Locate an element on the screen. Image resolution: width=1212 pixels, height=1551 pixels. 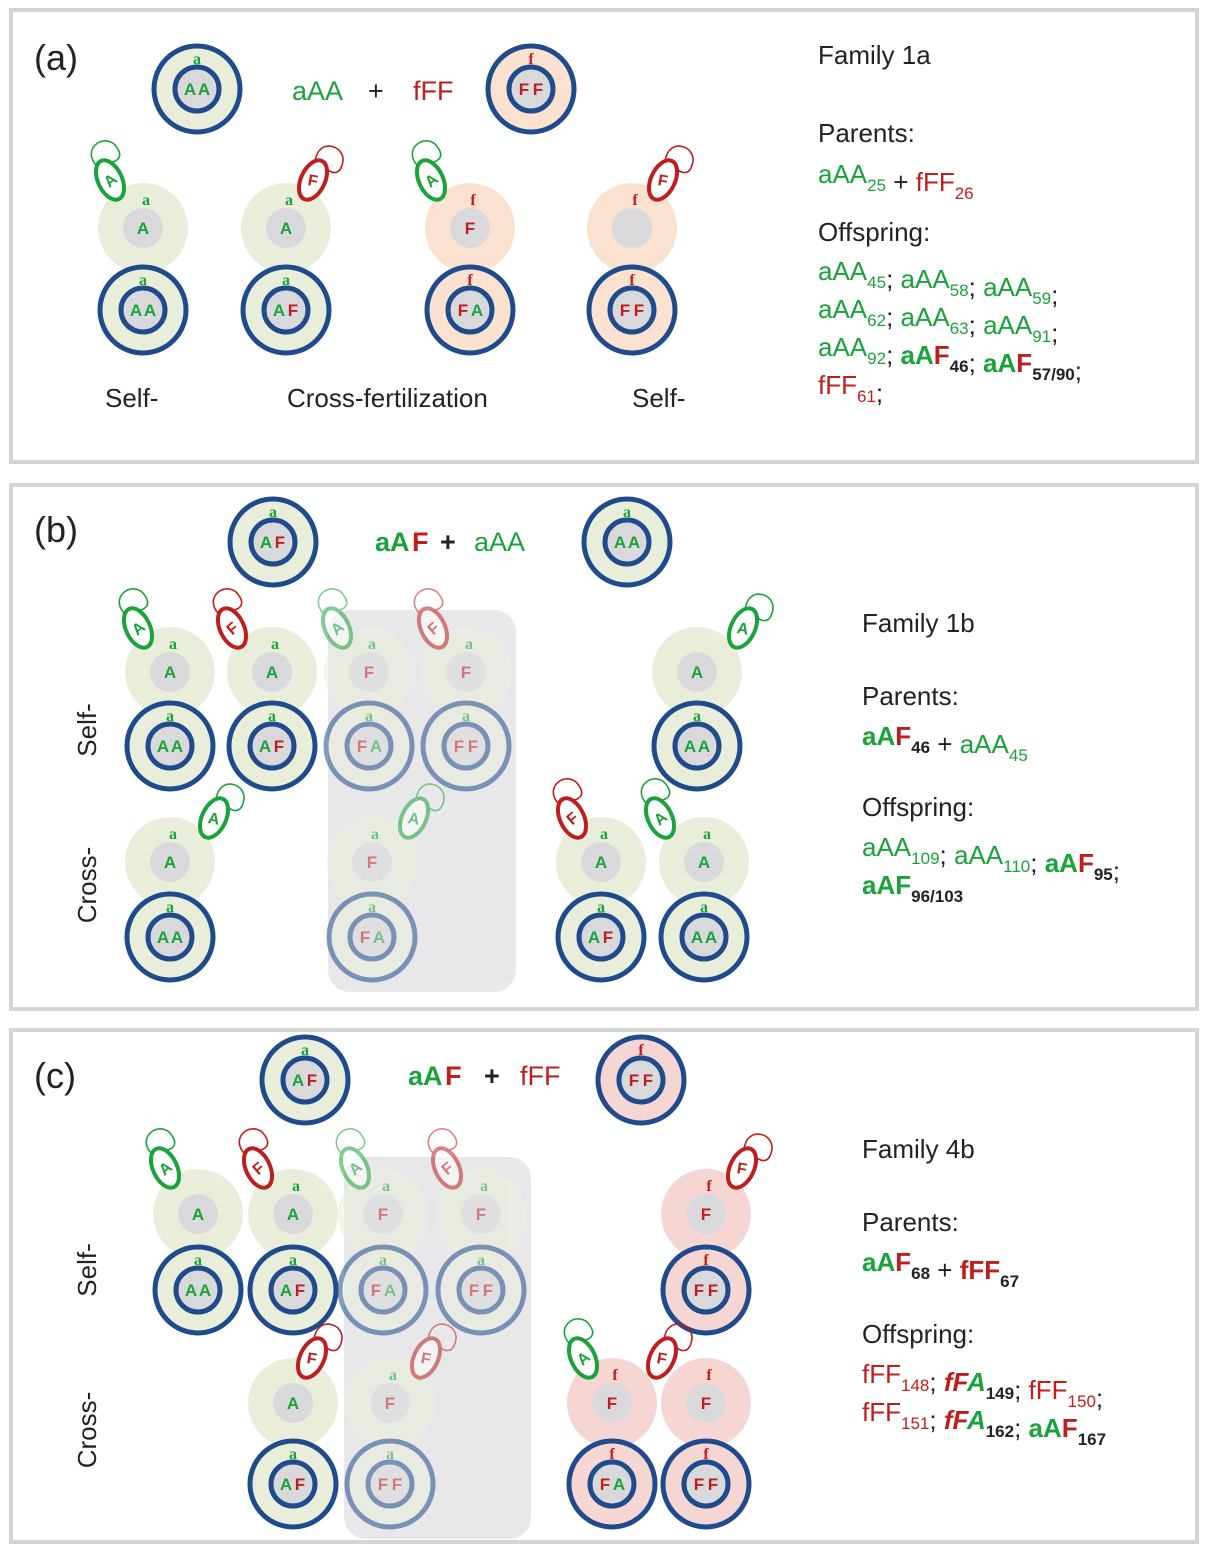
pollen-allele: F is located at coordinates (741, 1169).